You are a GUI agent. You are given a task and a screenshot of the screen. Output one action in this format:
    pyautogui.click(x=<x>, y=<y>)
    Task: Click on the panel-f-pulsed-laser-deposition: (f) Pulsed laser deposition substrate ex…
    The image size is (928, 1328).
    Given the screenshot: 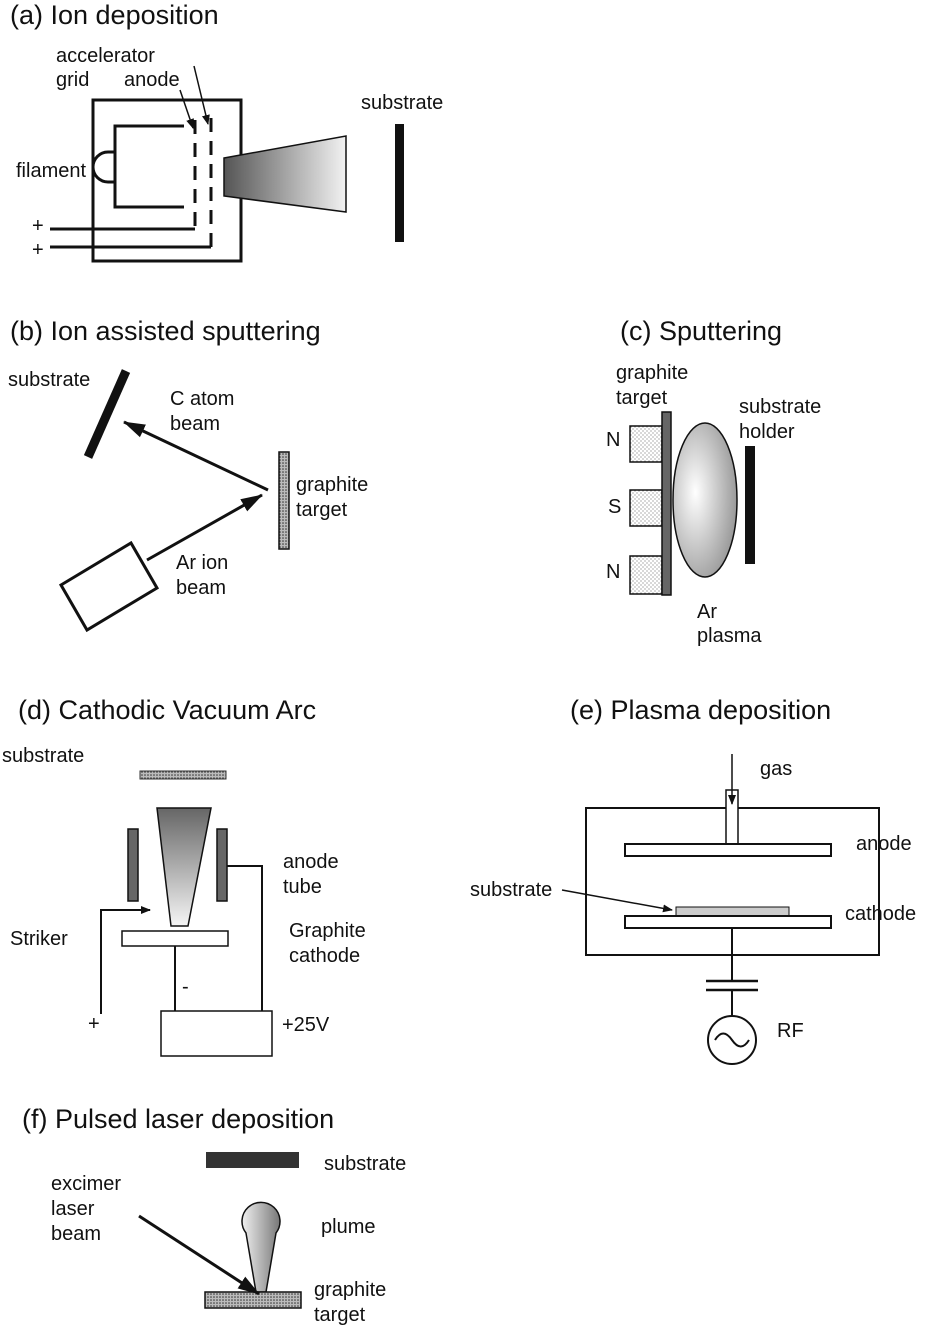 What is the action you would take?
    pyautogui.click(x=214, y=1215)
    